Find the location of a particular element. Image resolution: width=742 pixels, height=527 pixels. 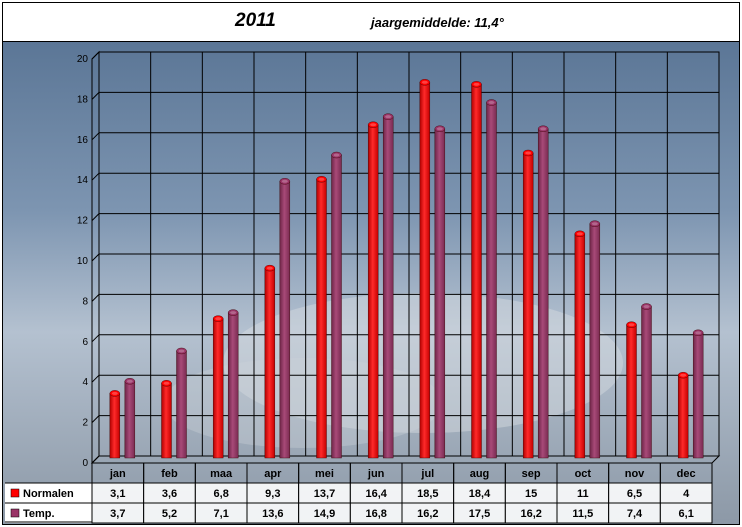

data-label: 3,1 is located at coordinates (117, 494).